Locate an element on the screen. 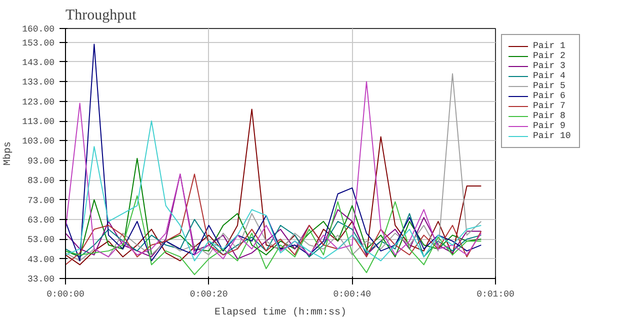 Image resolution: width=640 pixels, height=320 pixels. legend-label: Pair 5 is located at coordinates (549, 86).